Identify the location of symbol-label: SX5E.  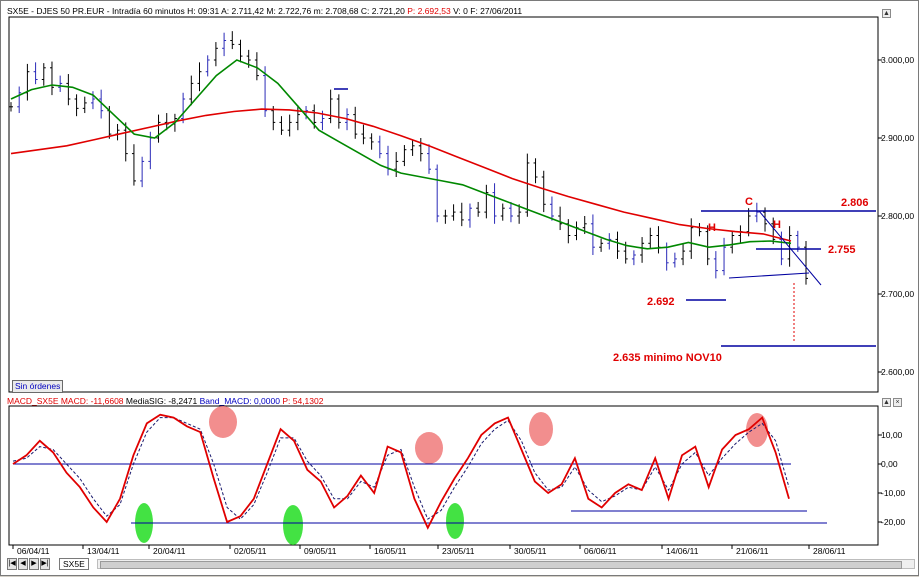
(18, 11).